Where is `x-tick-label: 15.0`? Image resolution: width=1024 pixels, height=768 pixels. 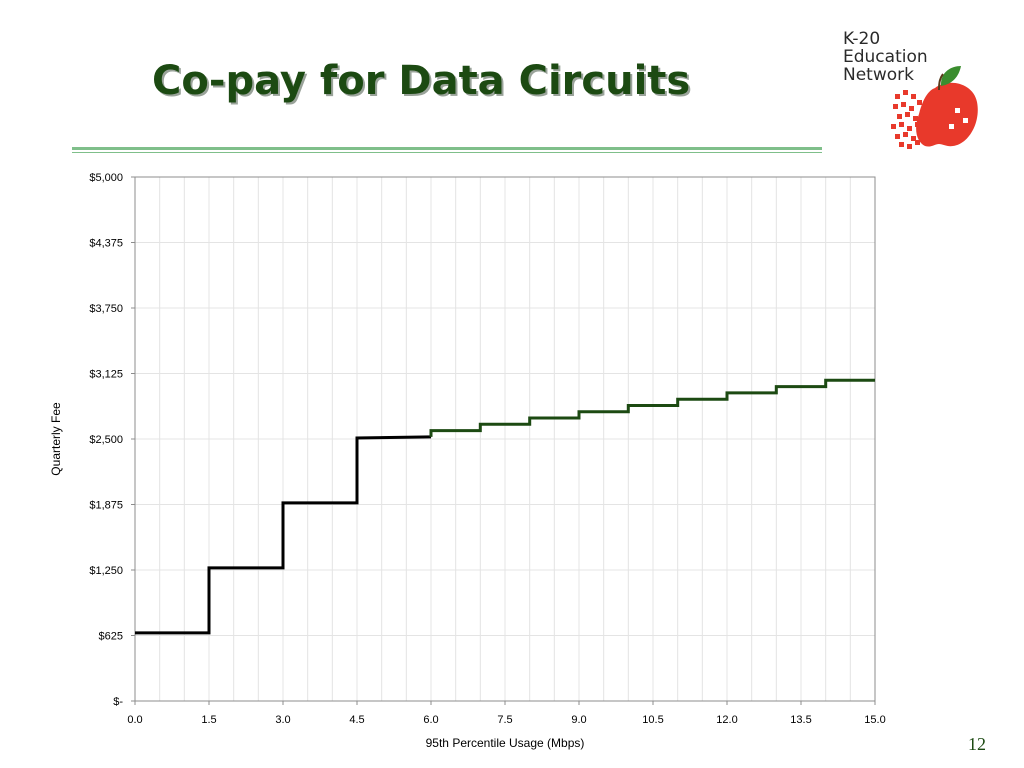
x-tick-label: 15.0 is located at coordinates (874, 720).